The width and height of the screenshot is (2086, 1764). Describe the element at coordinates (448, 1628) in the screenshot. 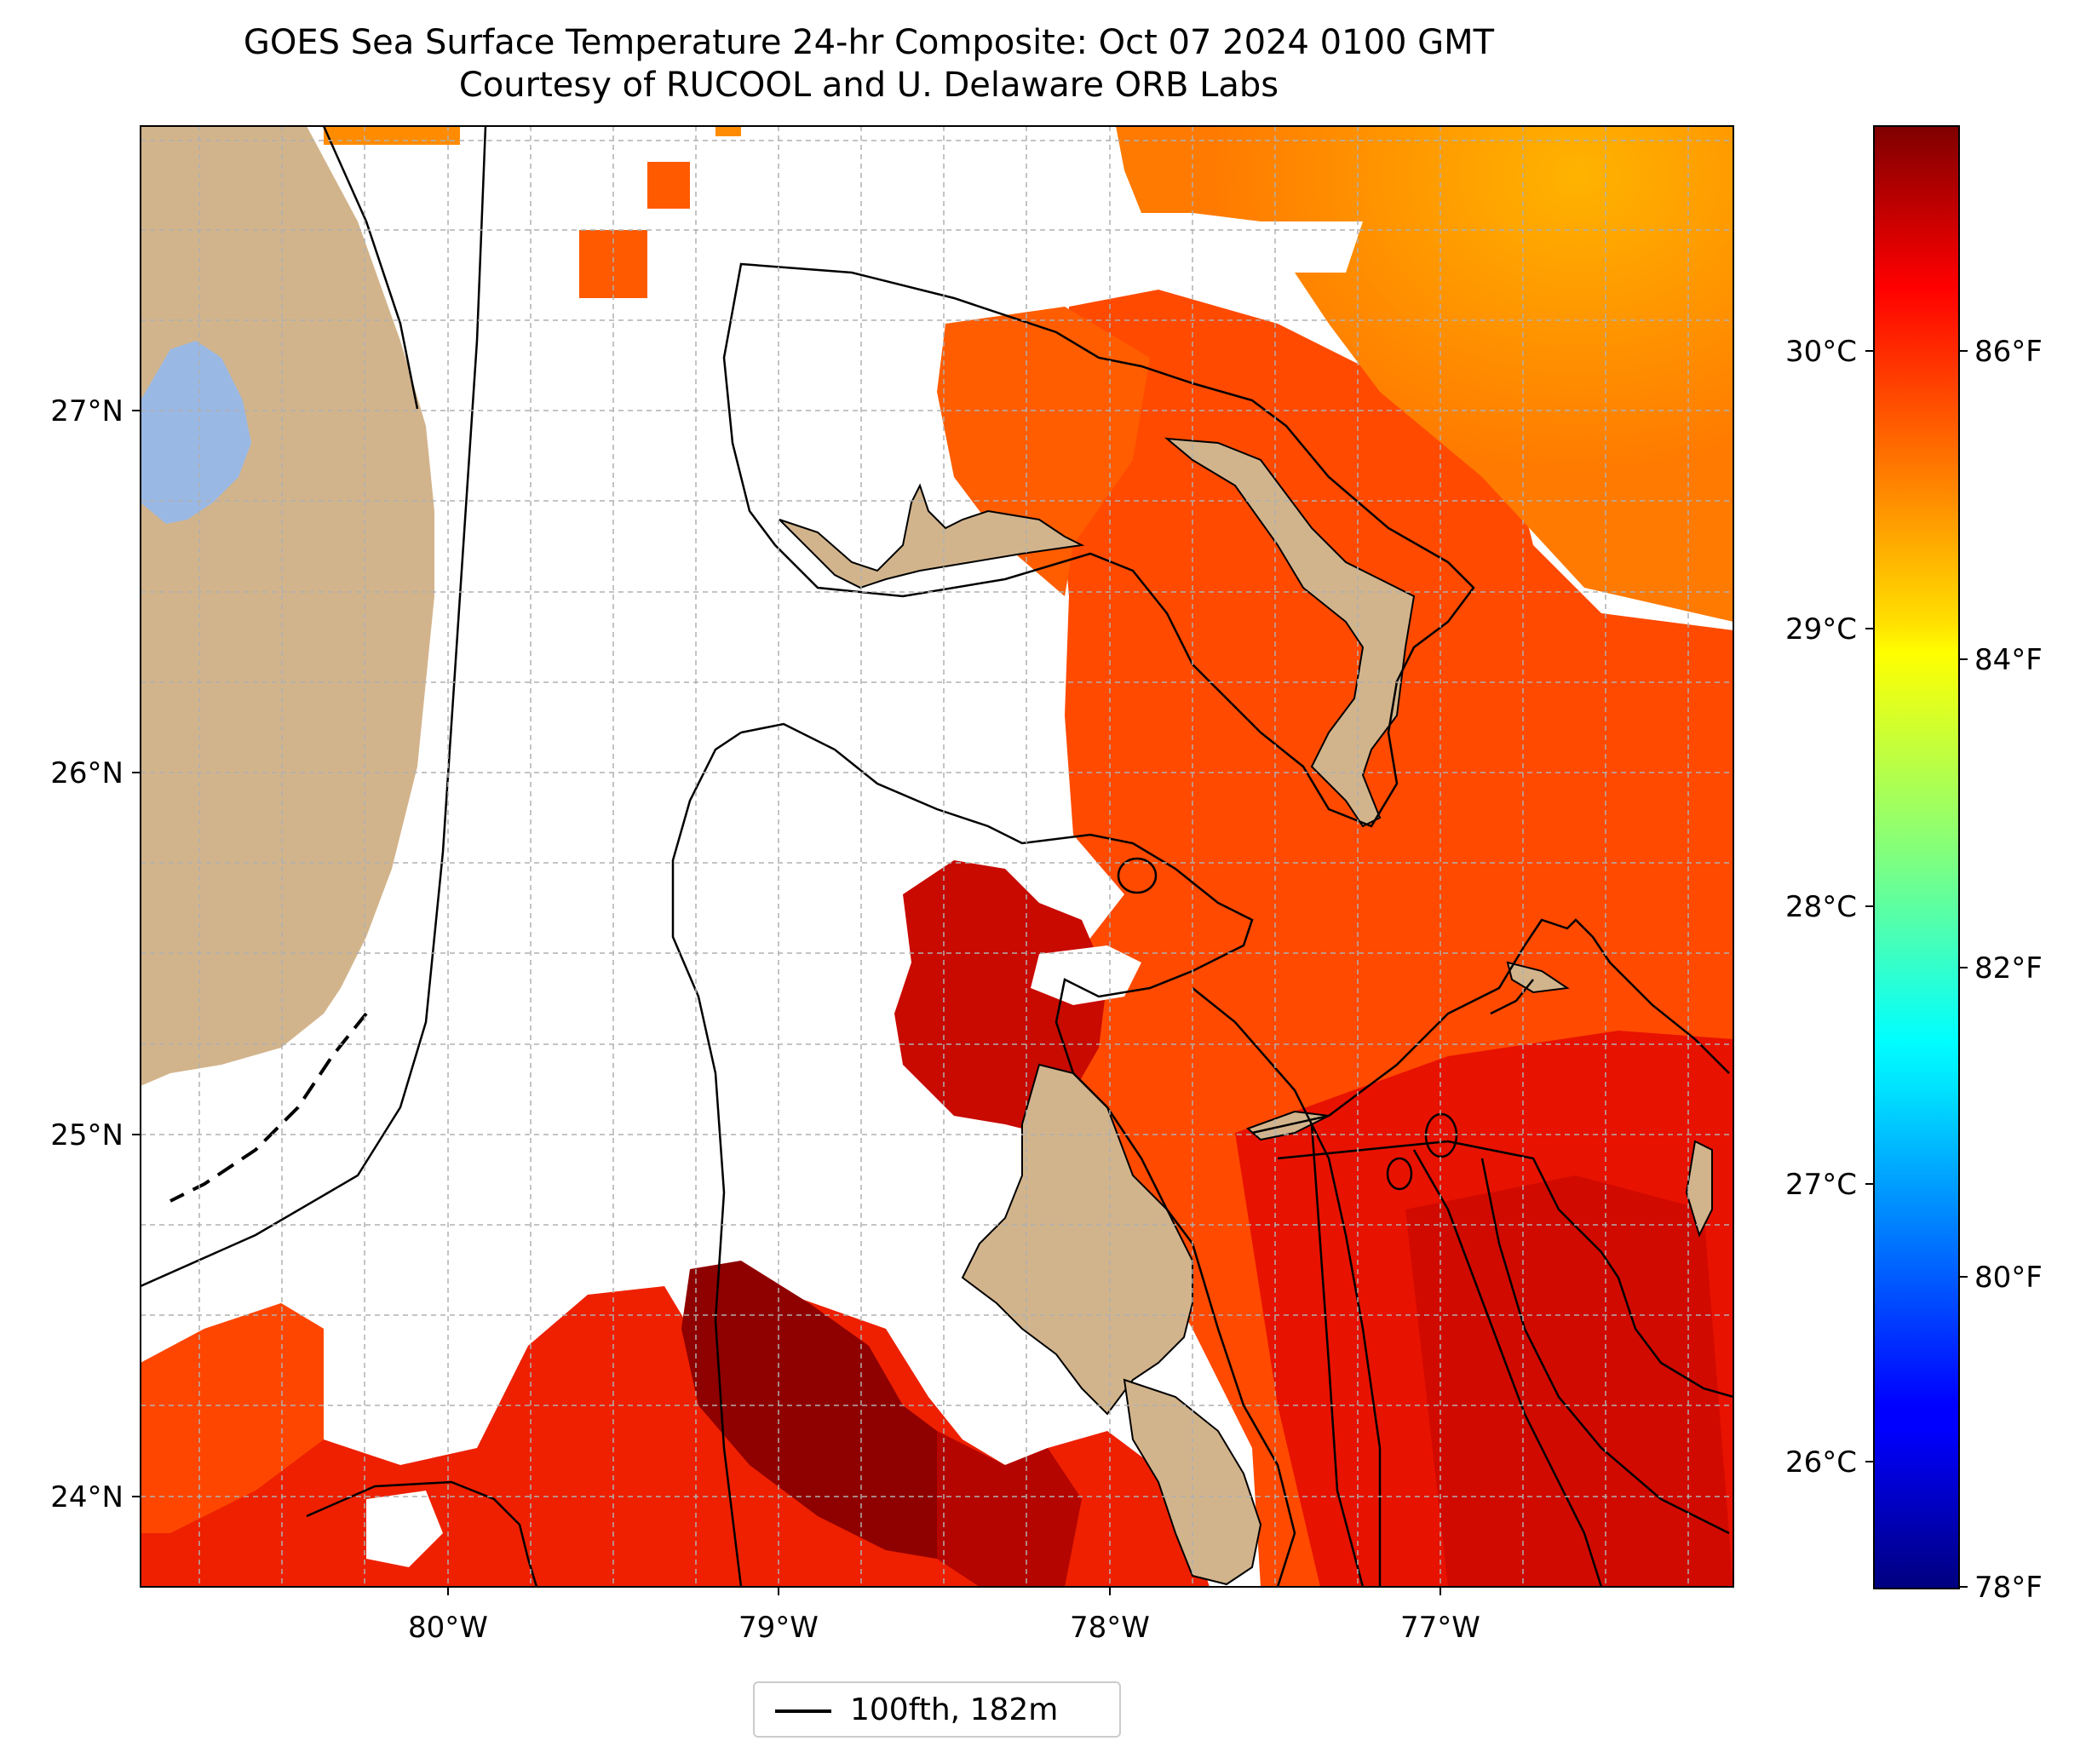

I see `lon-label: 80°W` at that location.